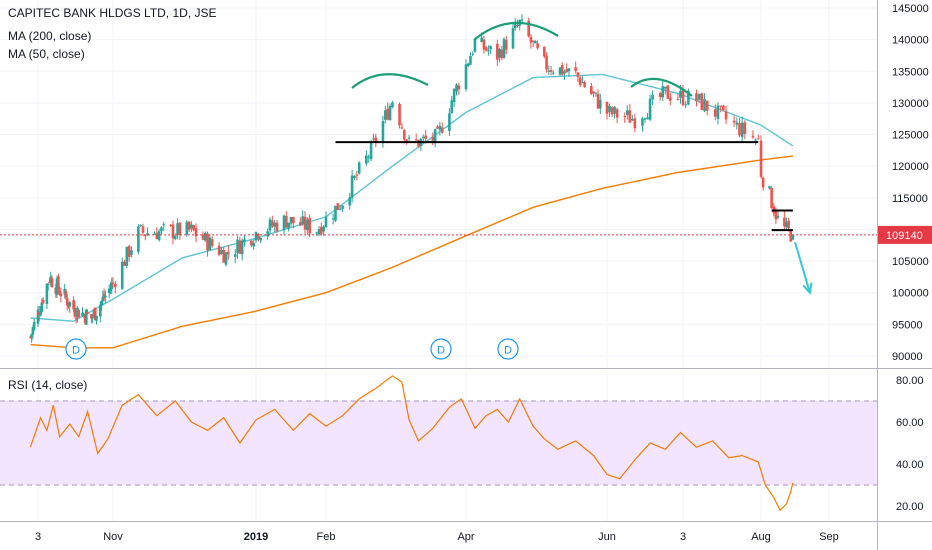 The image size is (932, 550). Describe the element at coordinates (50, 36) in the screenshot. I see `indicator-label-ma200: MA (200, close)` at that location.